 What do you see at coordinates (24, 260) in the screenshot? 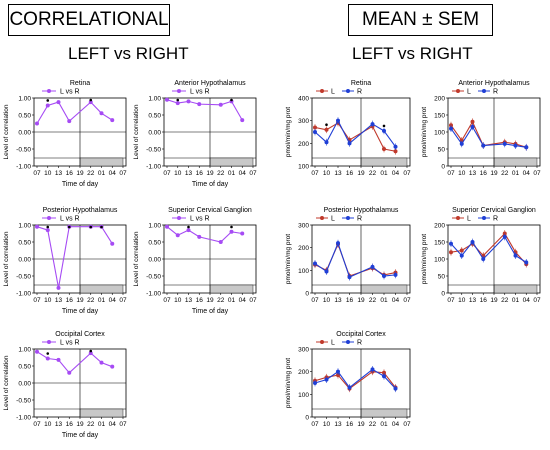
I see `y-tick-label: 0.00` at bounding box center [24, 260].